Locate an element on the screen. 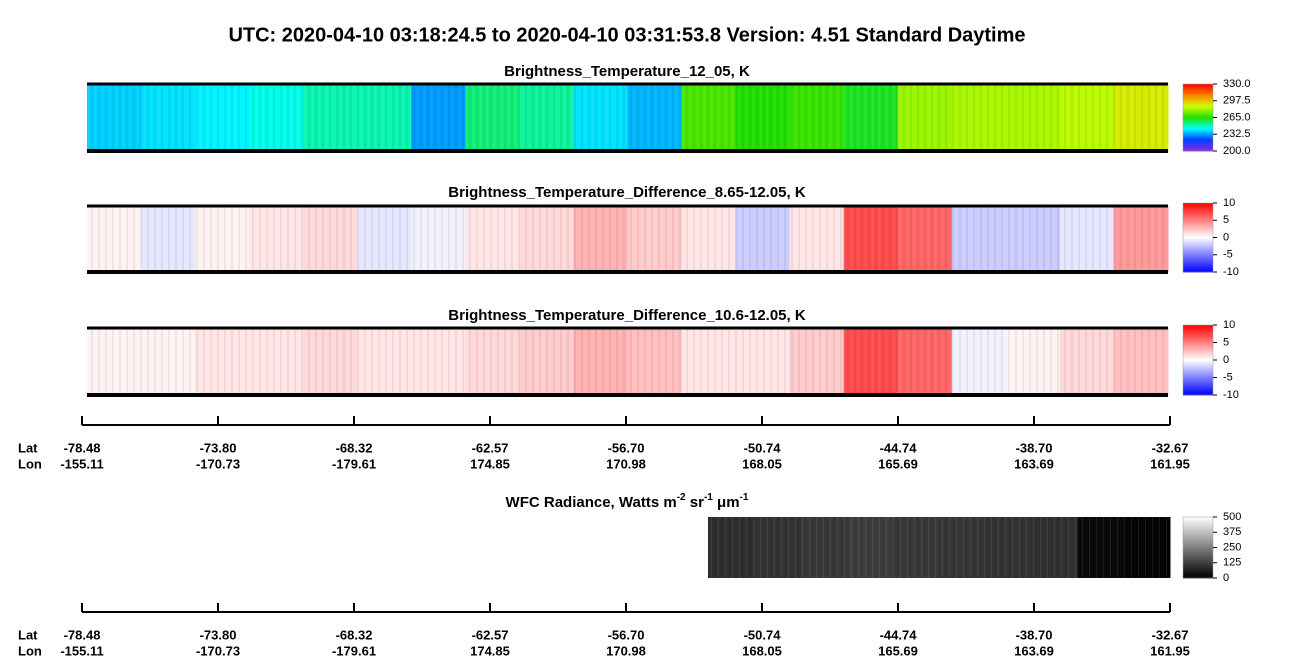 The height and width of the screenshot is (667, 1300). title-part: WFC Radiance, Watts m is located at coordinates (591, 502).